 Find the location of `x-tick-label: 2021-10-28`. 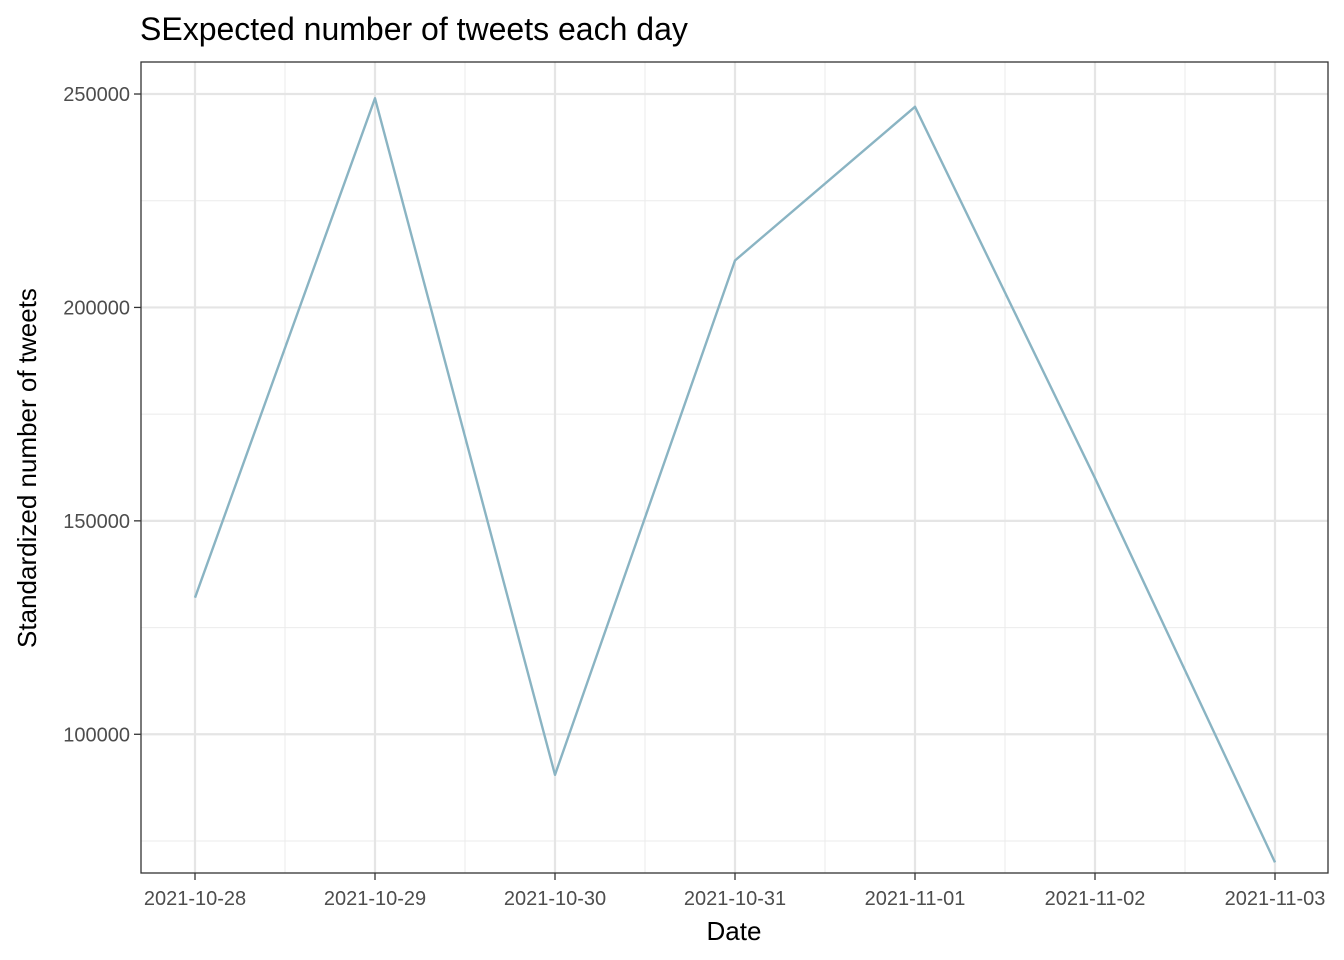

x-tick-label: 2021-10-28 is located at coordinates (195, 899).